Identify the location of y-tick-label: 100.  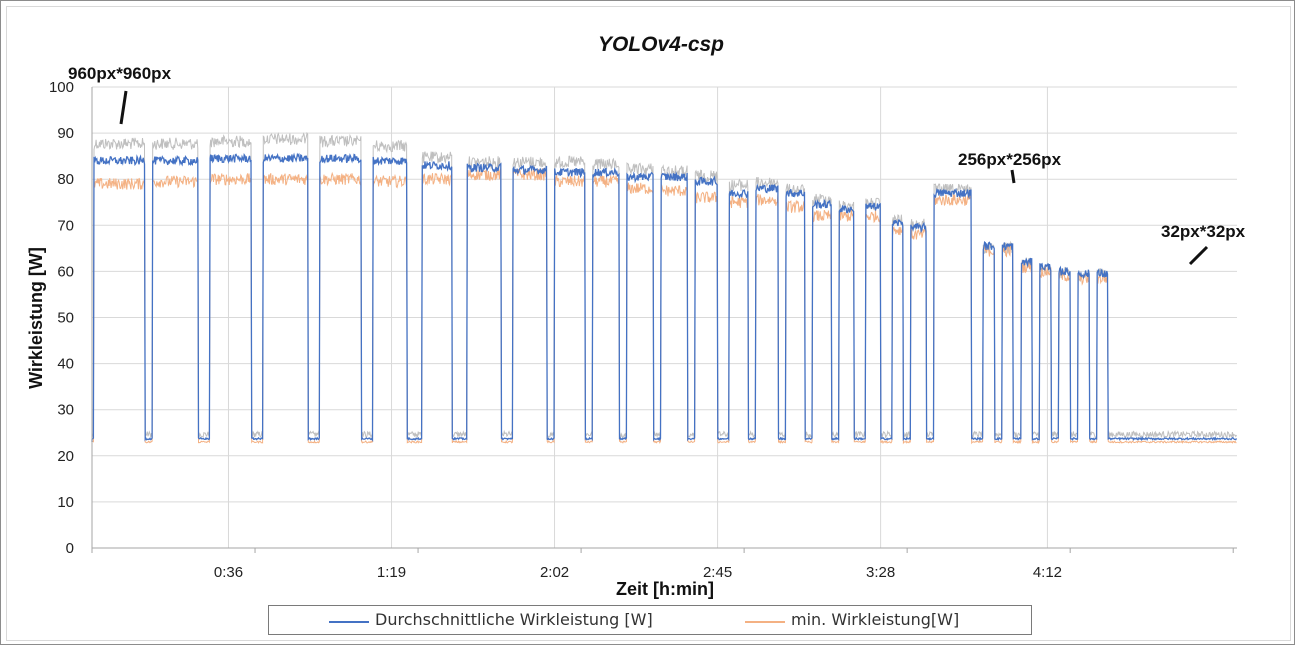
(61, 87).